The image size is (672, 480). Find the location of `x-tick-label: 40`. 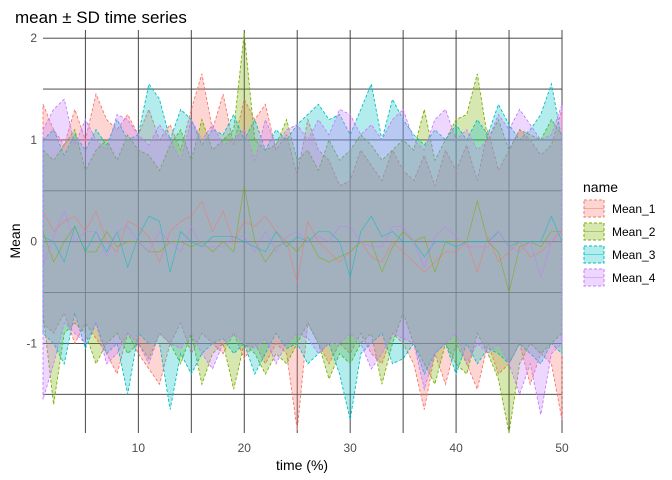

x-tick-label: 40 is located at coordinates (456, 448).